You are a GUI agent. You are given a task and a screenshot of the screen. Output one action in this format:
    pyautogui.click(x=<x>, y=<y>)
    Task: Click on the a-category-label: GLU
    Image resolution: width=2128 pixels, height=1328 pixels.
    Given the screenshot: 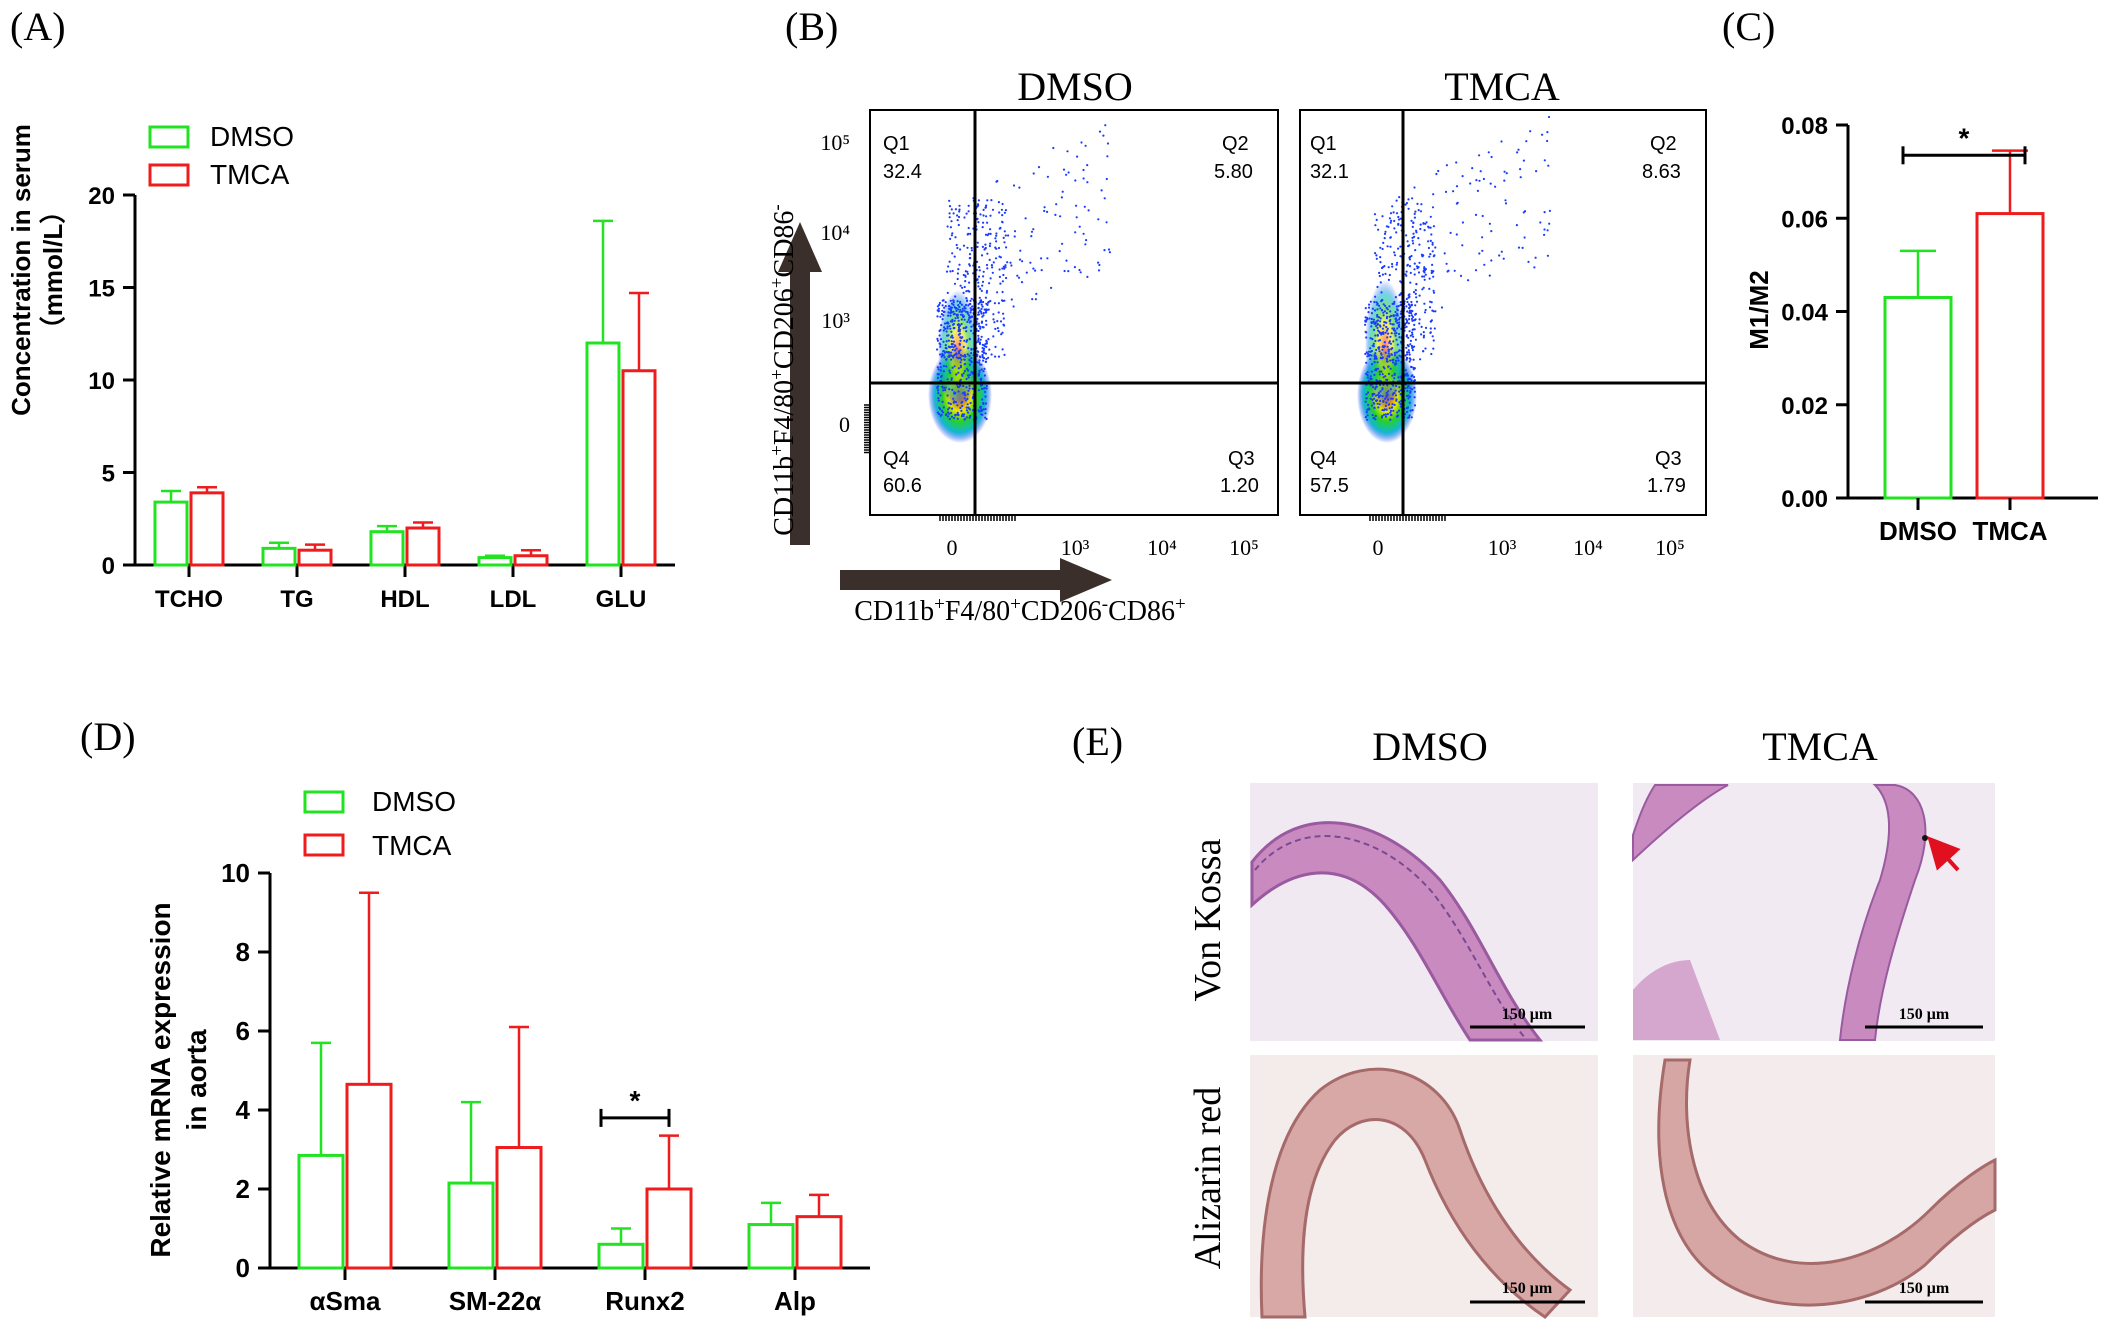 What is the action you would take?
    pyautogui.click(x=621, y=599)
    